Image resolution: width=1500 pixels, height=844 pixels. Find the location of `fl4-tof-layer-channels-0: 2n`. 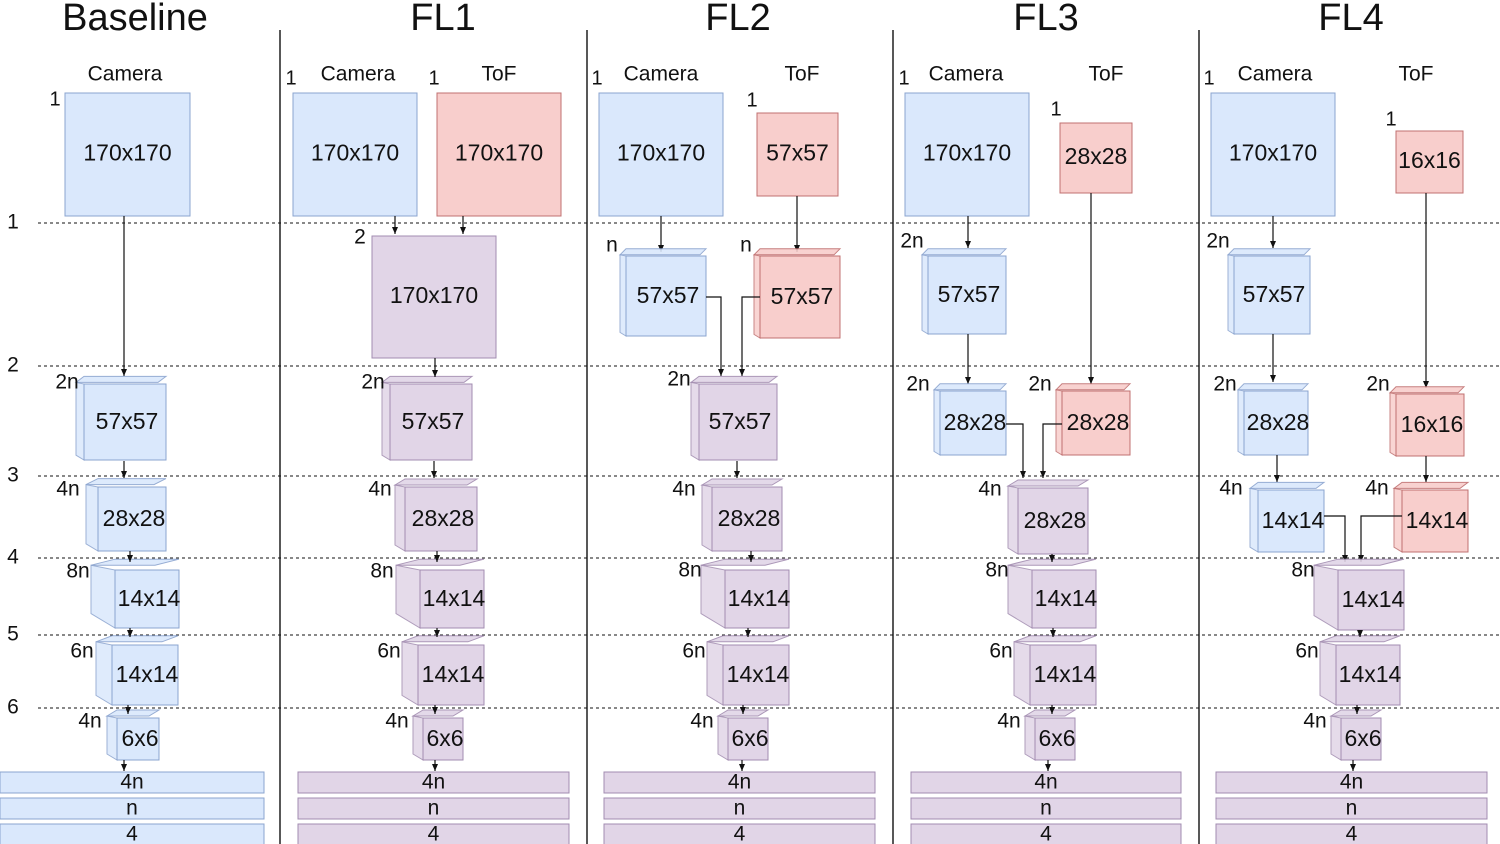

fl4-tof-layer-channels-0: 2n is located at coordinates (1377, 384).